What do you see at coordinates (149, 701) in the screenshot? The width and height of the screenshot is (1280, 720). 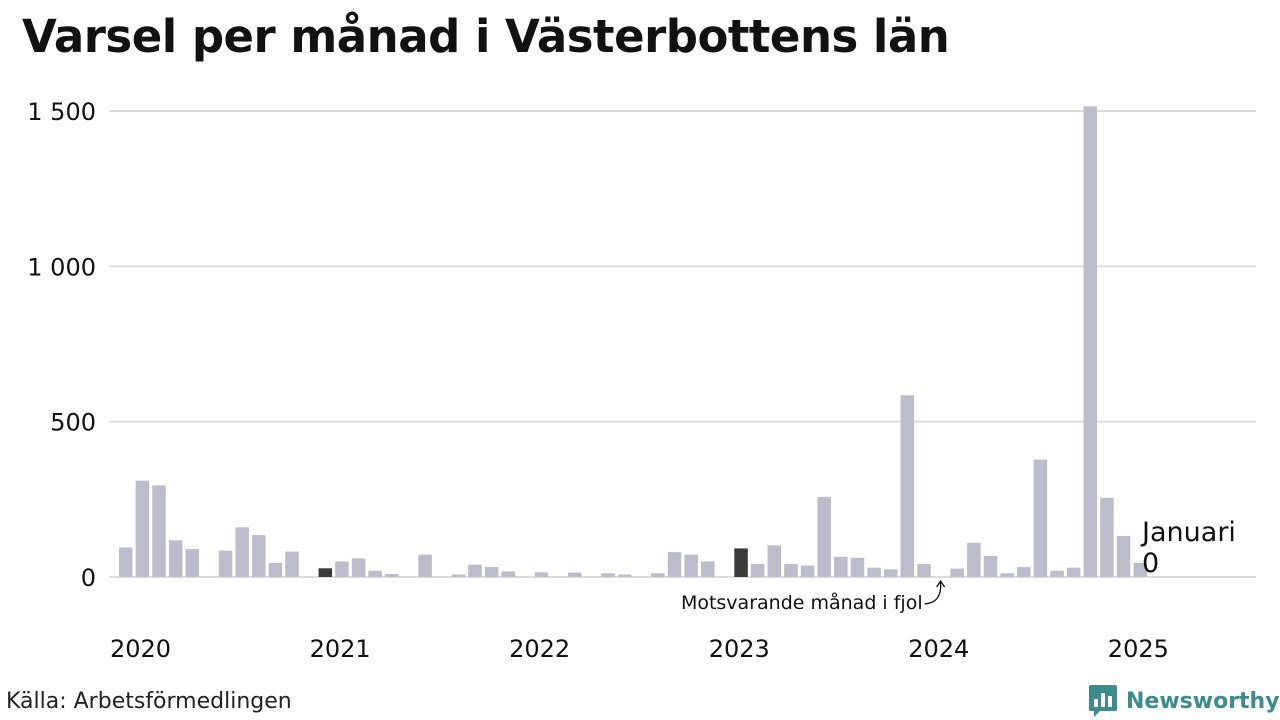 I see `source-note: Källa: Arbetsförmedlingen` at bounding box center [149, 701].